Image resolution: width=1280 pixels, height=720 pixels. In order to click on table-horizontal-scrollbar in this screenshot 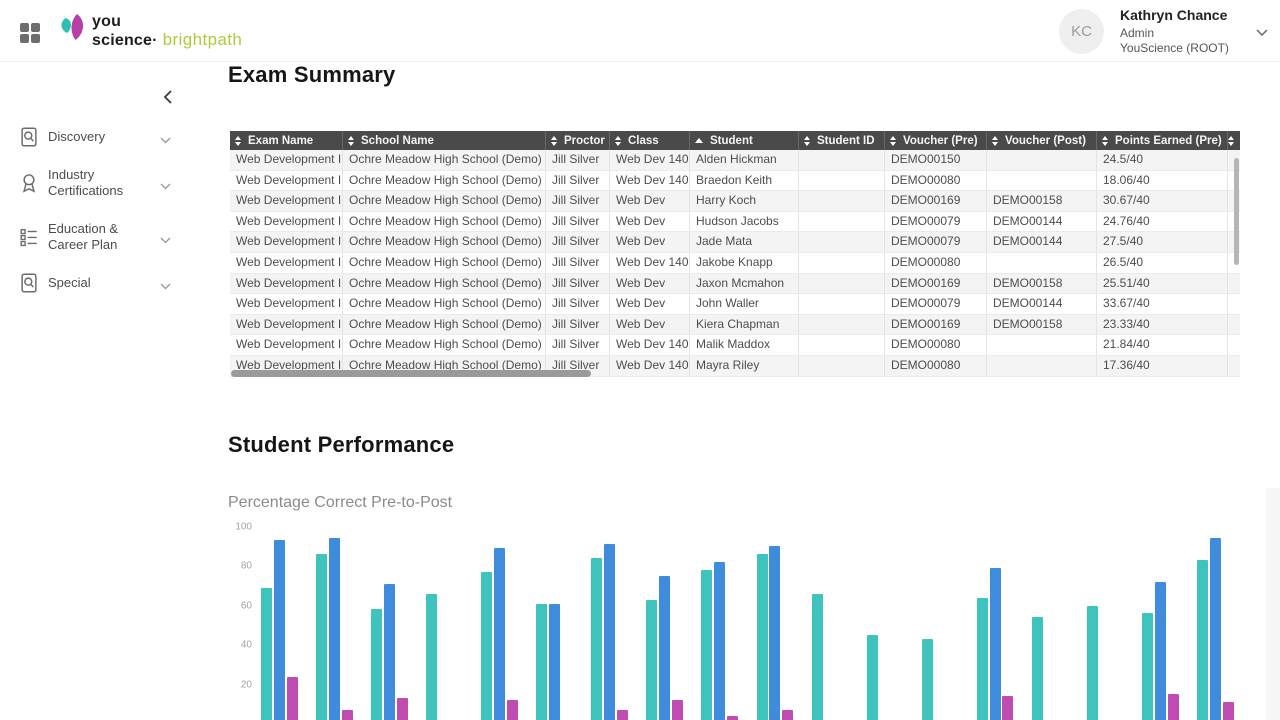, I will do `click(411, 373)`.